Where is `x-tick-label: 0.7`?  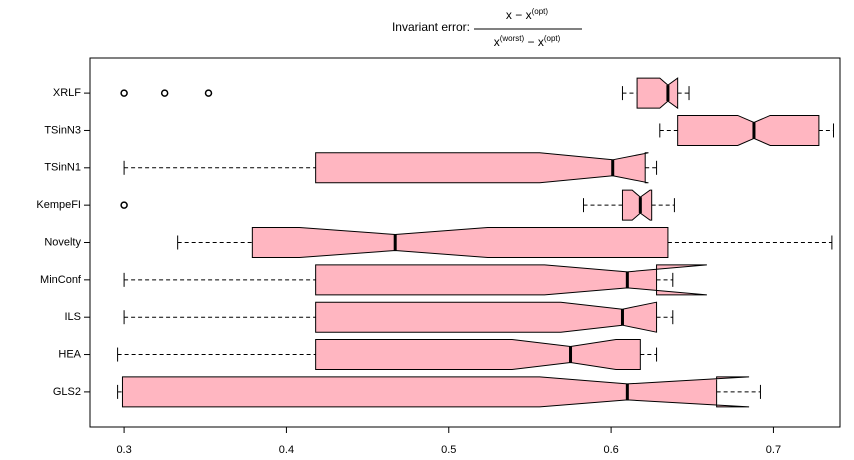 x-tick-label: 0.7 is located at coordinates (773, 450).